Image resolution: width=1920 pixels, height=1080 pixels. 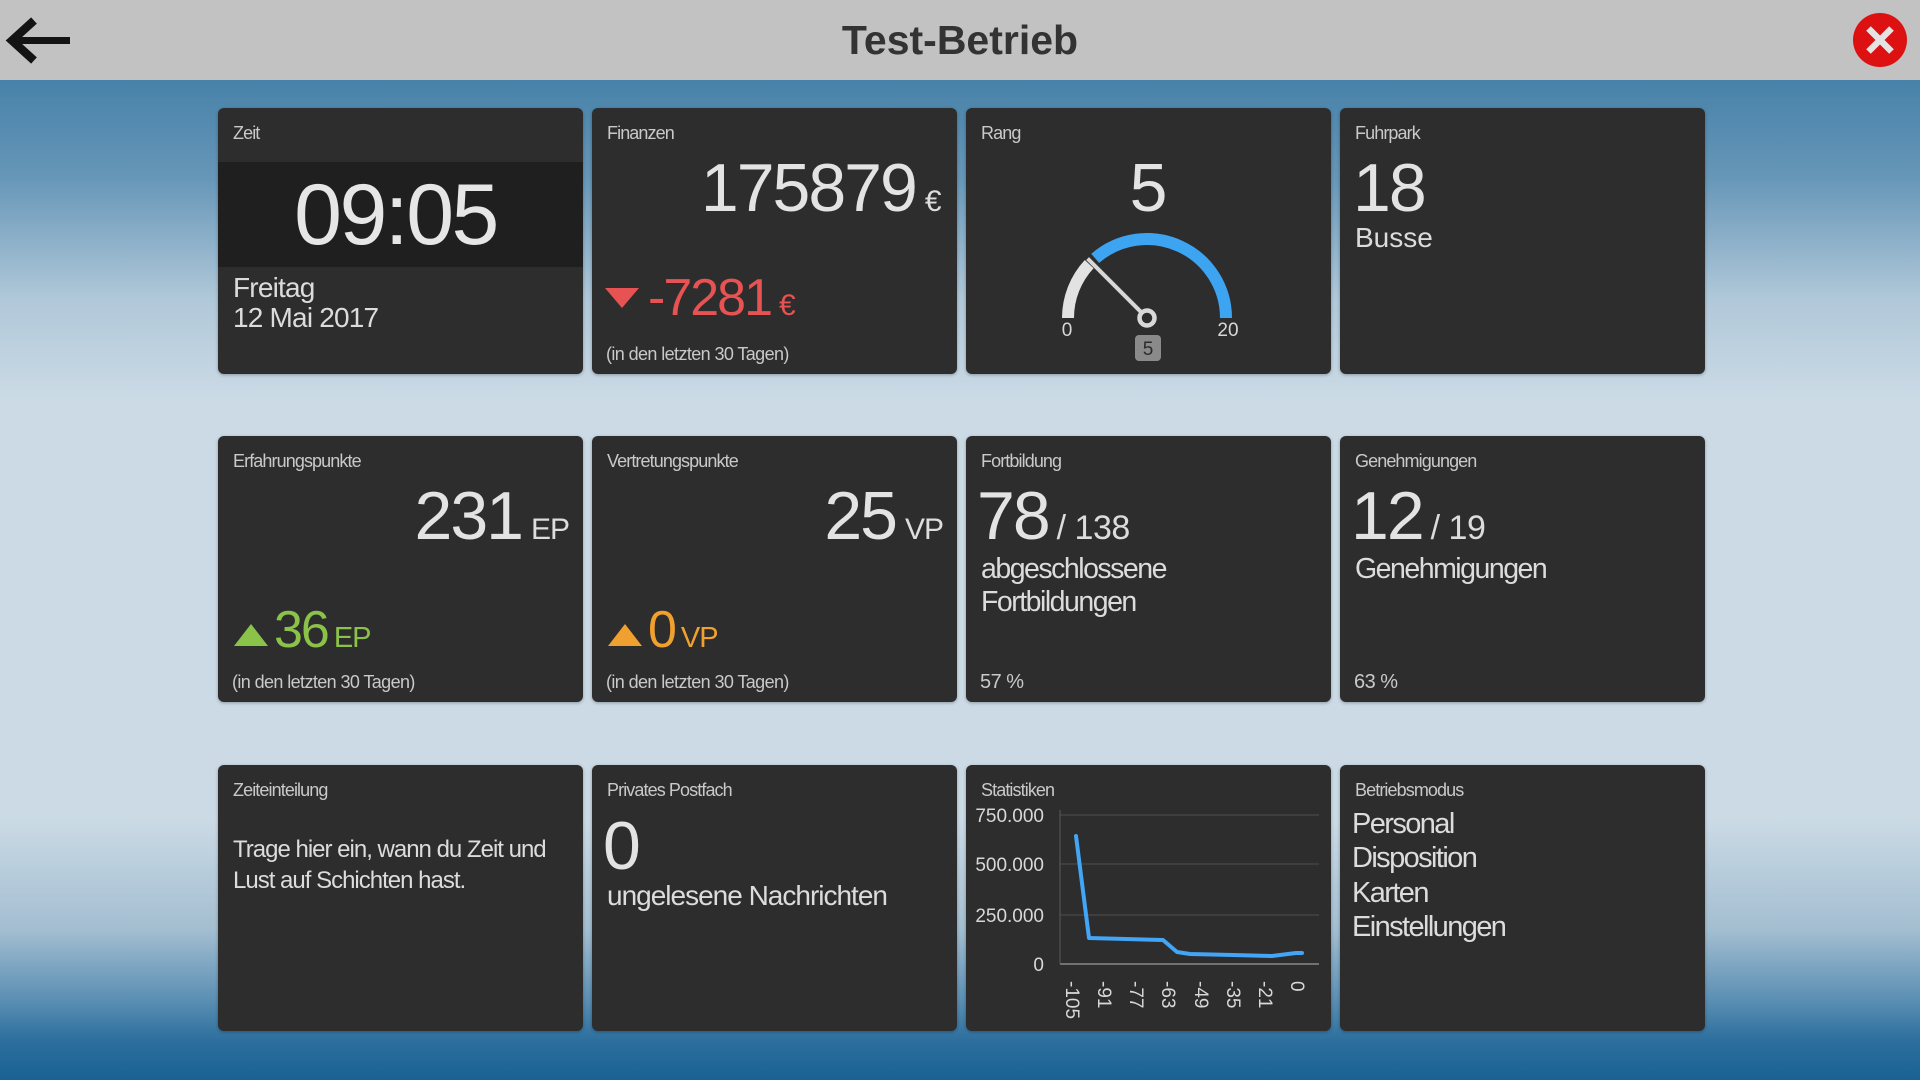 I want to click on svg-text: -77, so click(x=1135, y=994).